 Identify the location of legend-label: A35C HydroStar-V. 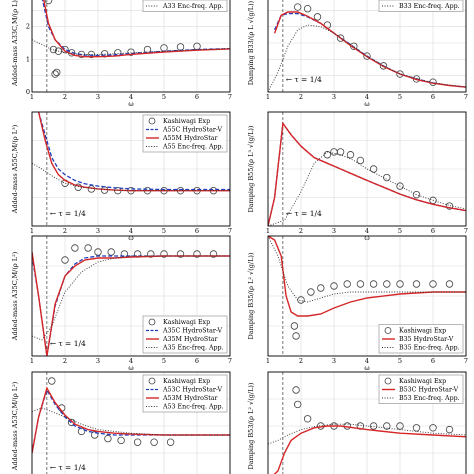
(192, 331).